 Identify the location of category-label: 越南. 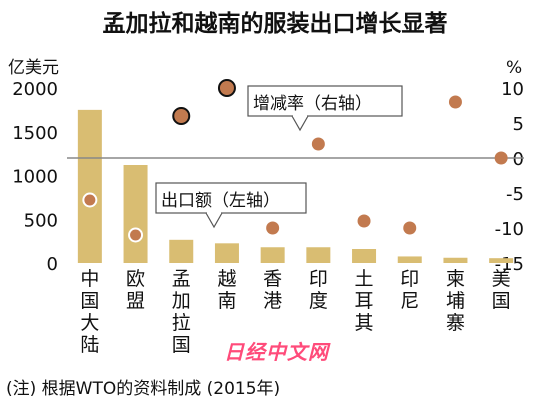
(226, 290).